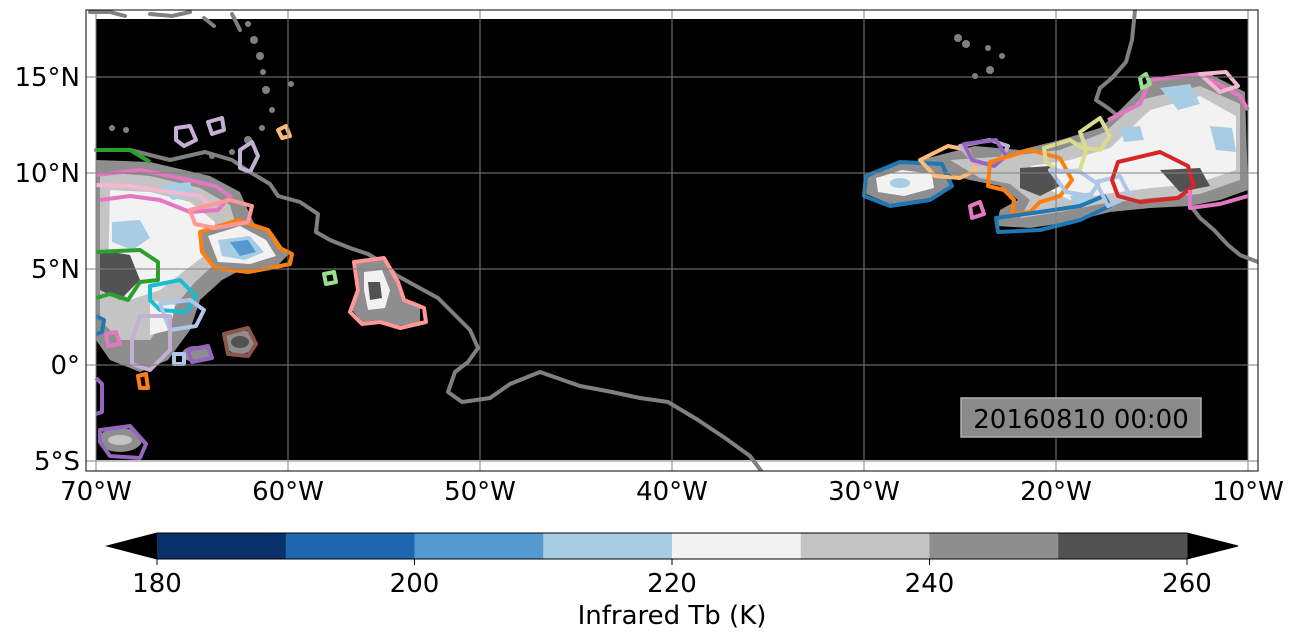 This screenshot has height=640, width=1297. Describe the element at coordinates (1056, 492) in the screenshot. I see `lon-tick-label: 20°W` at that location.